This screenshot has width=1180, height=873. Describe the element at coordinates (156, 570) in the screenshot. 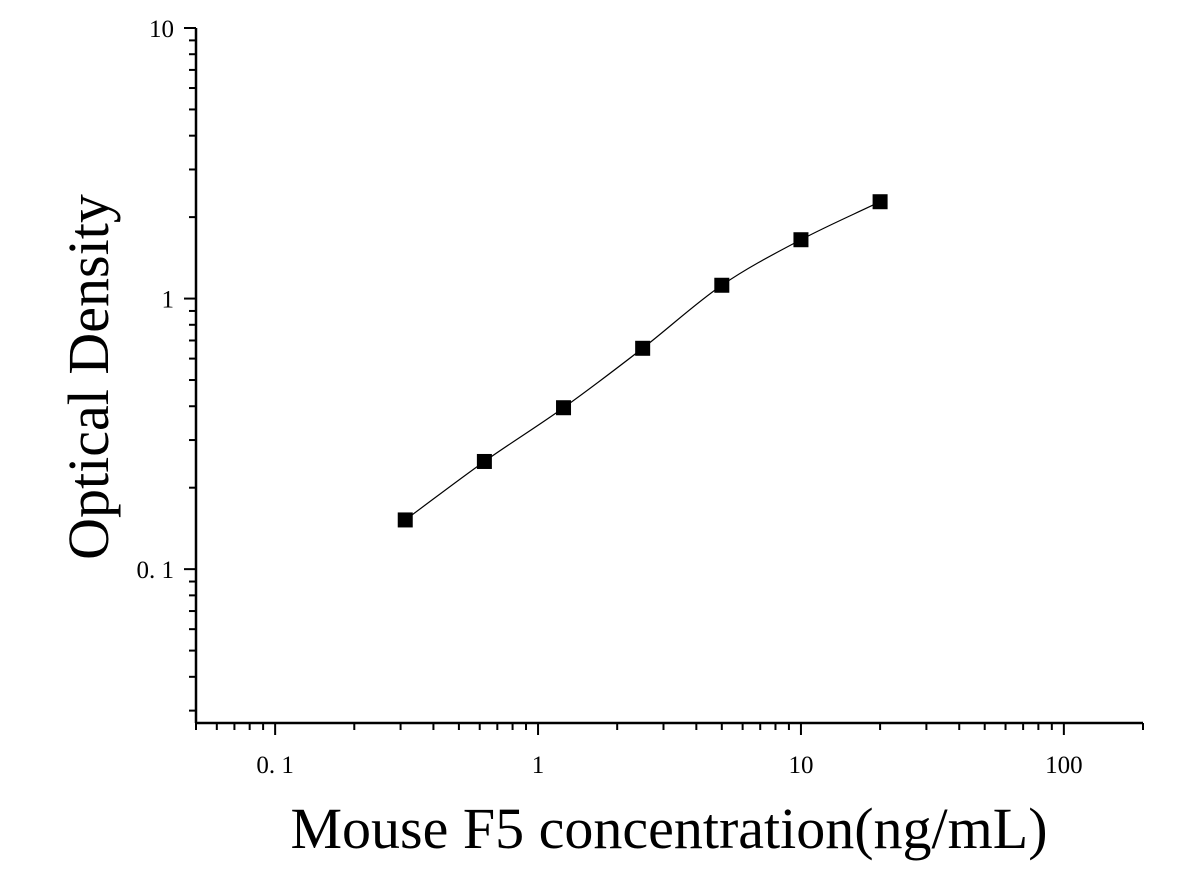

I see `y-tick-label: 0. 1` at that location.